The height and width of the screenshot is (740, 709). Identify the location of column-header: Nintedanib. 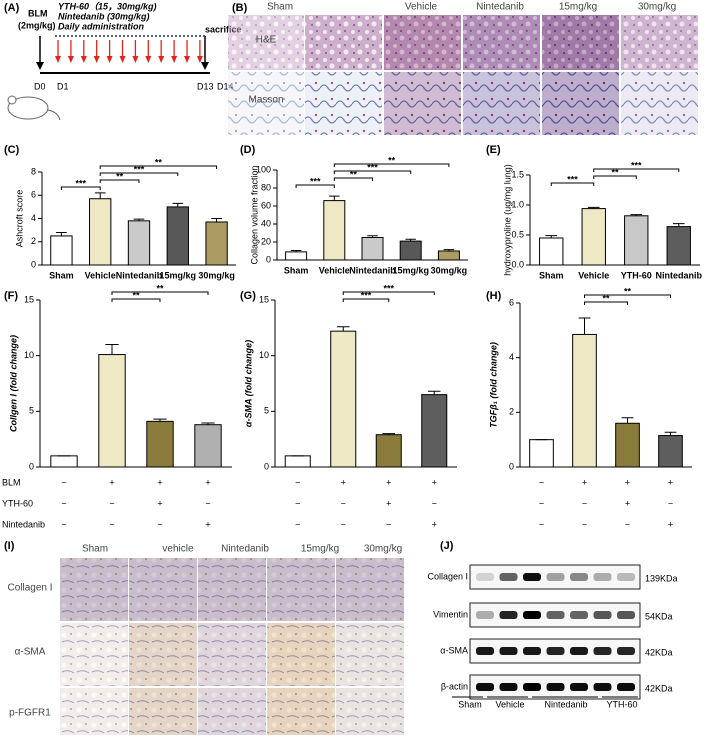
(245, 549).